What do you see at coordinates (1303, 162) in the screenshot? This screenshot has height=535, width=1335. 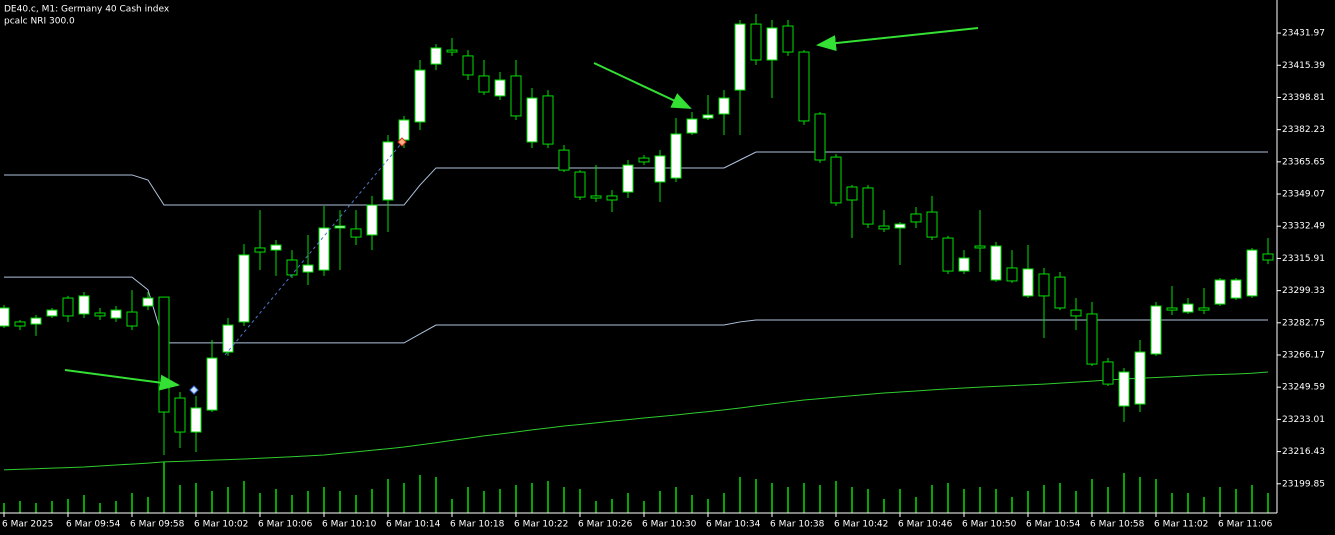 I see `y-tick-label: 23365.65` at bounding box center [1303, 162].